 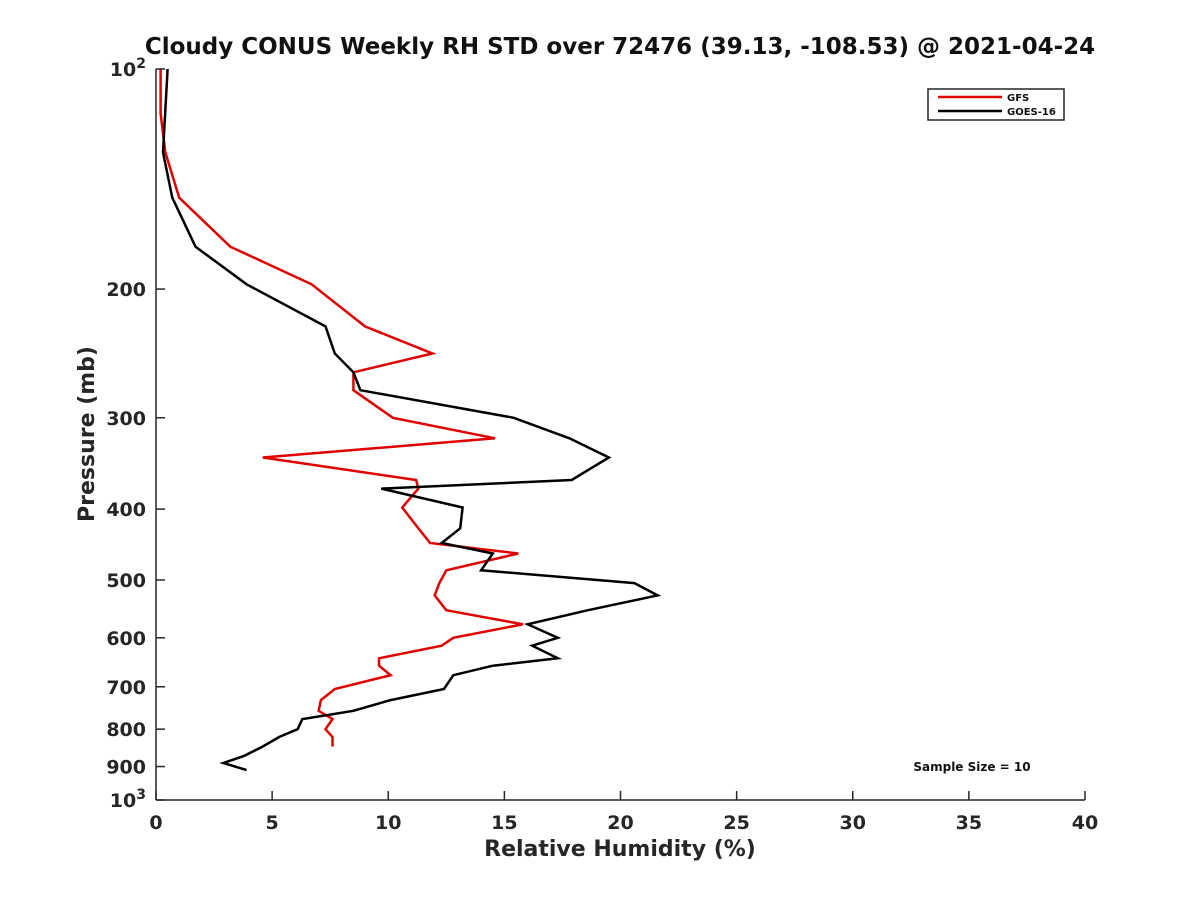 What do you see at coordinates (620, 849) in the screenshot?
I see `x-axis-label: Relative Humidity (%)` at bounding box center [620, 849].